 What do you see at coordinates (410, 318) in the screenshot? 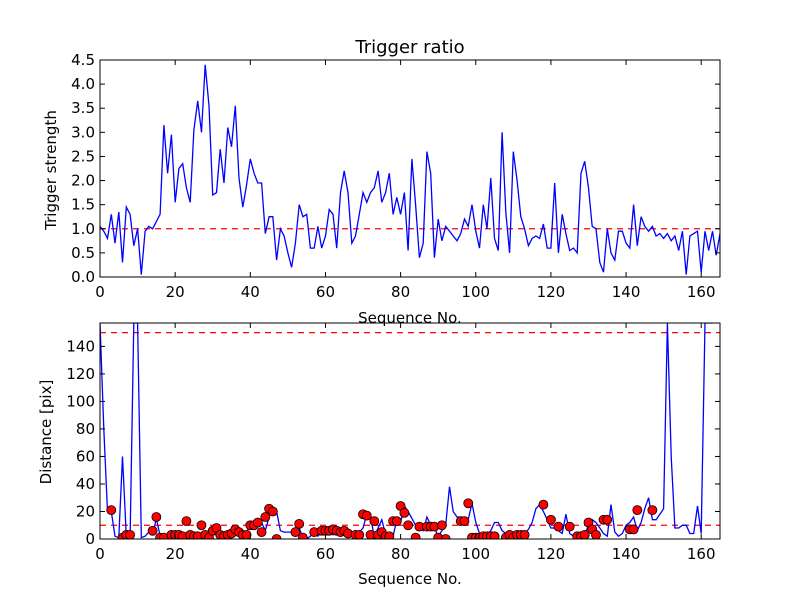
I see `top-x-axis-label: Sequence No.` at bounding box center [410, 318].